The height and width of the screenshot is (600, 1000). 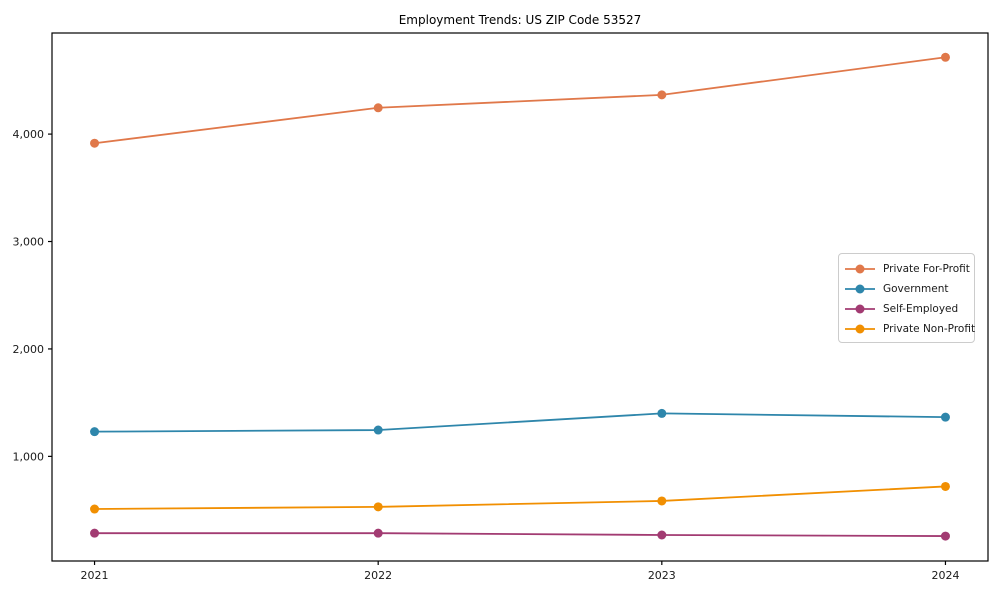 I want to click on series-line-private-for-profit, so click(x=520, y=100).